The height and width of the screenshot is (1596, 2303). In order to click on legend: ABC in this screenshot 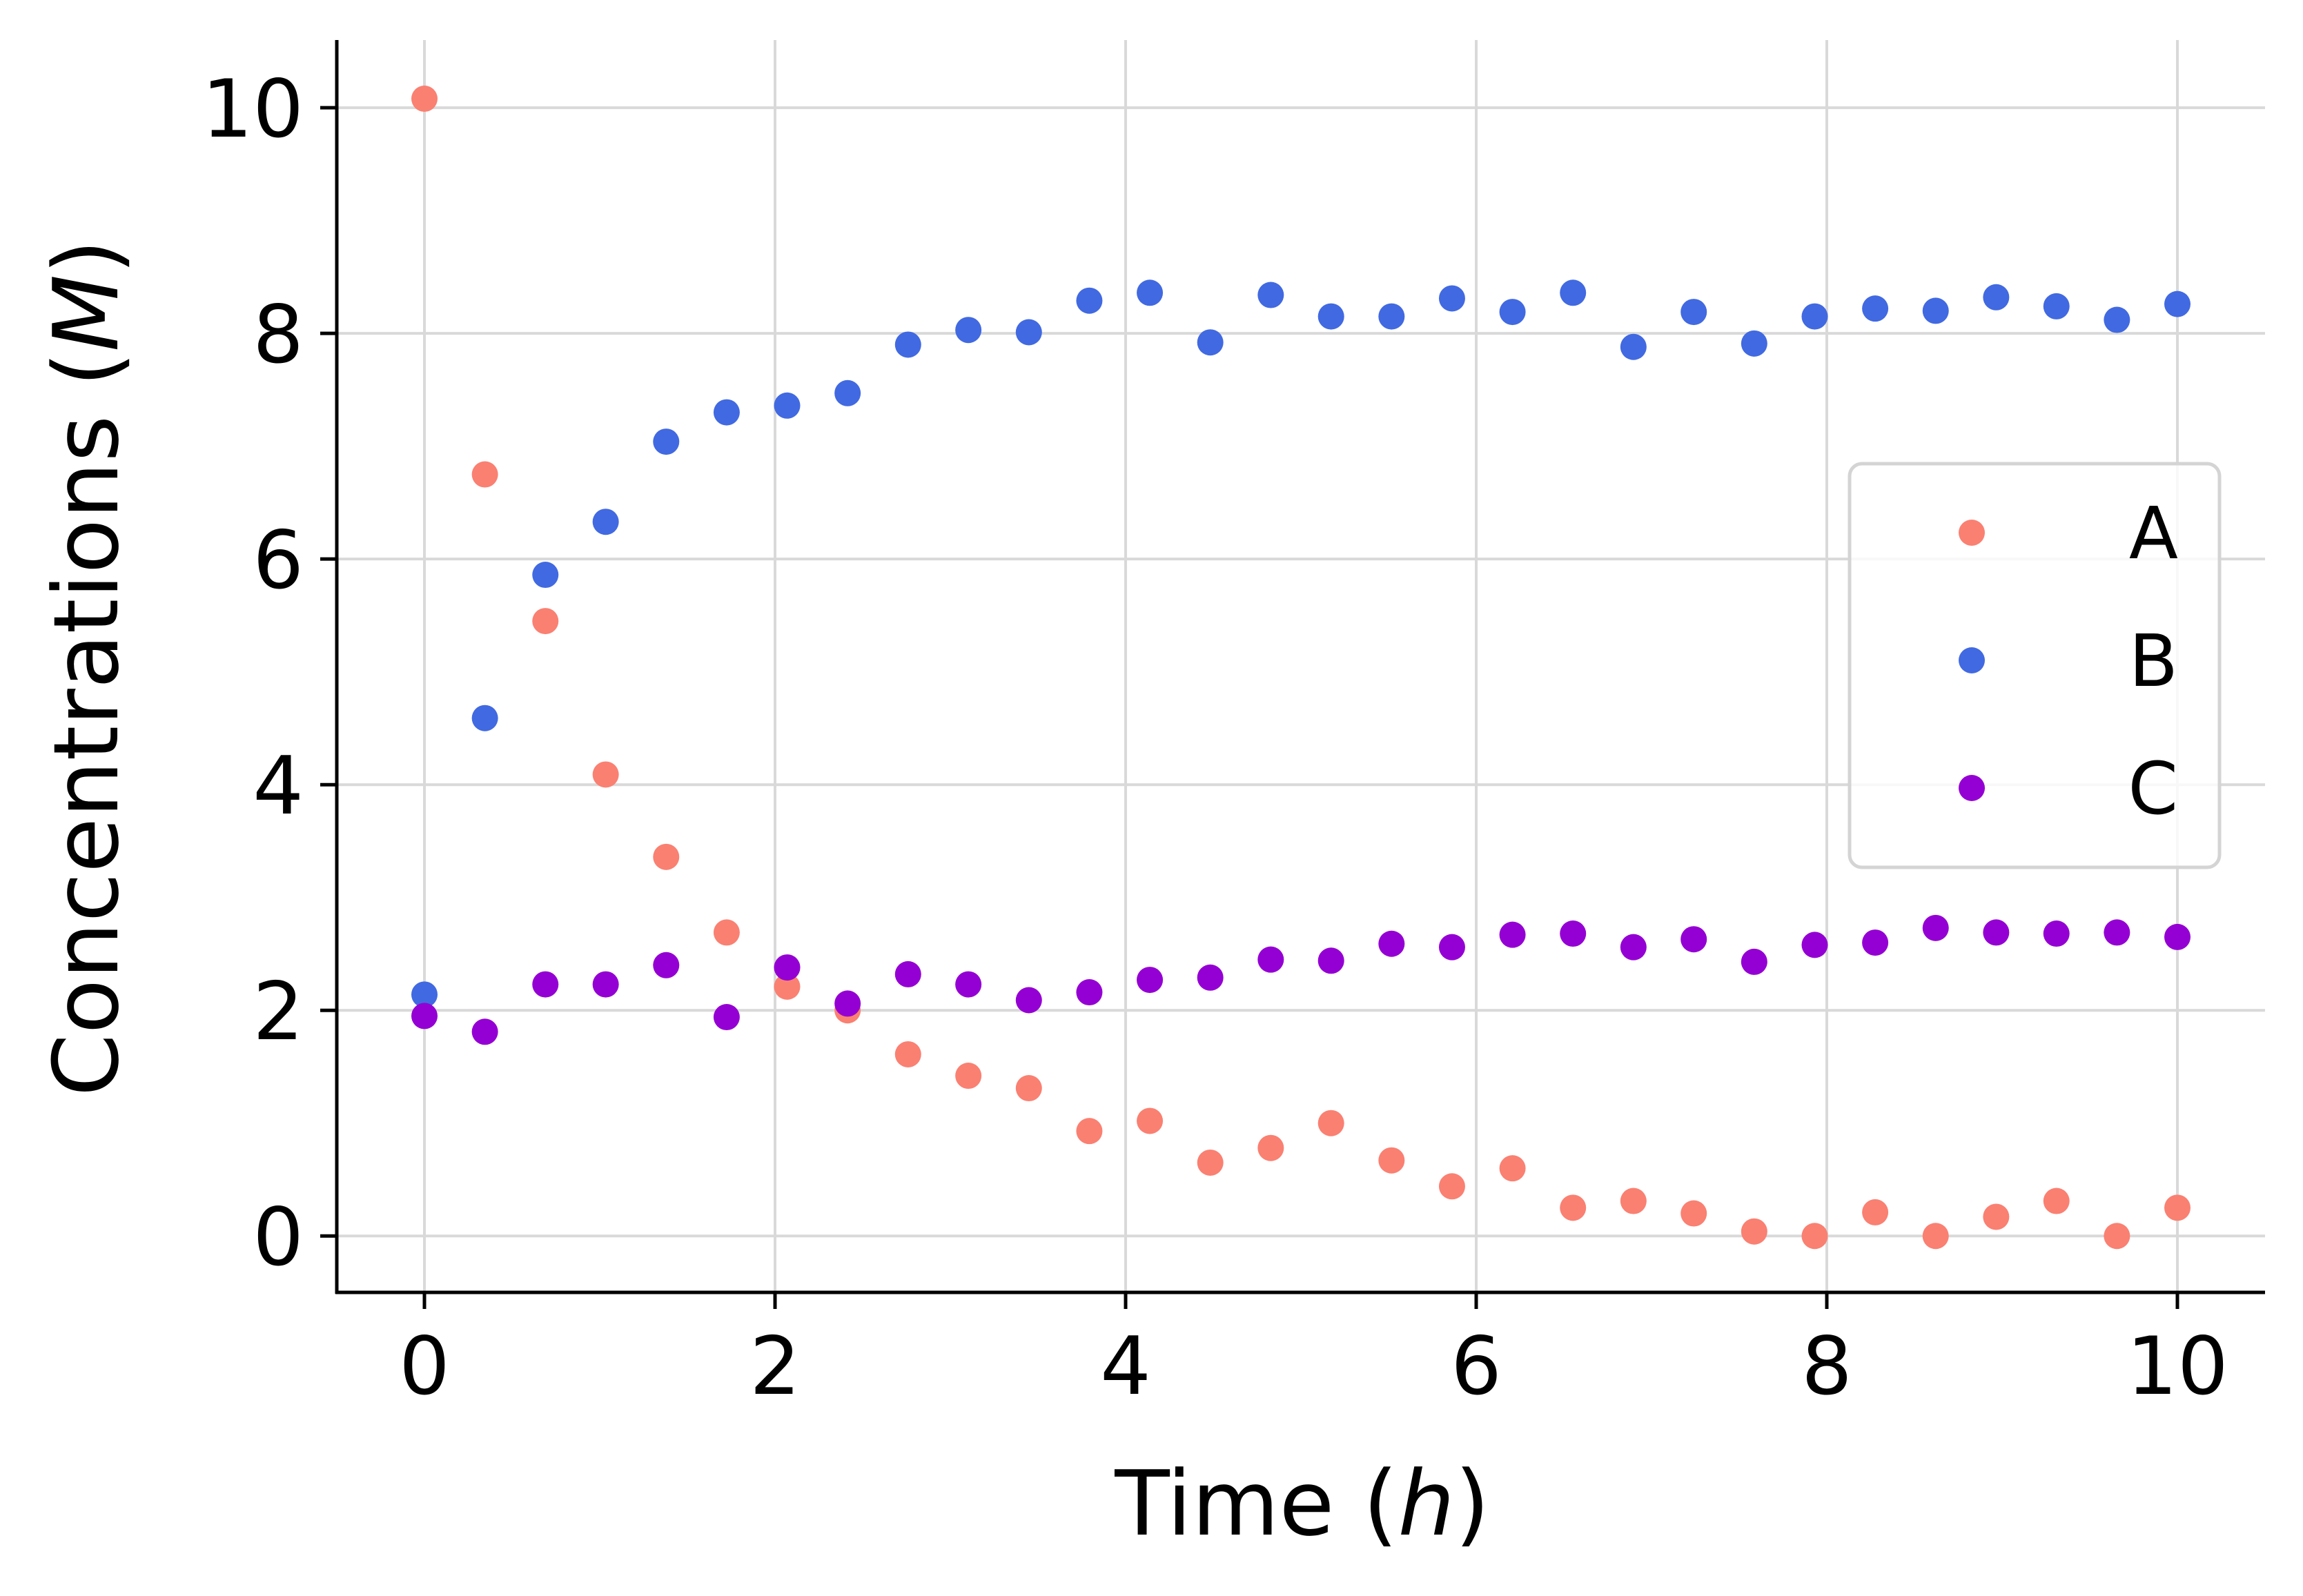, I will do `click(2035, 665)`.